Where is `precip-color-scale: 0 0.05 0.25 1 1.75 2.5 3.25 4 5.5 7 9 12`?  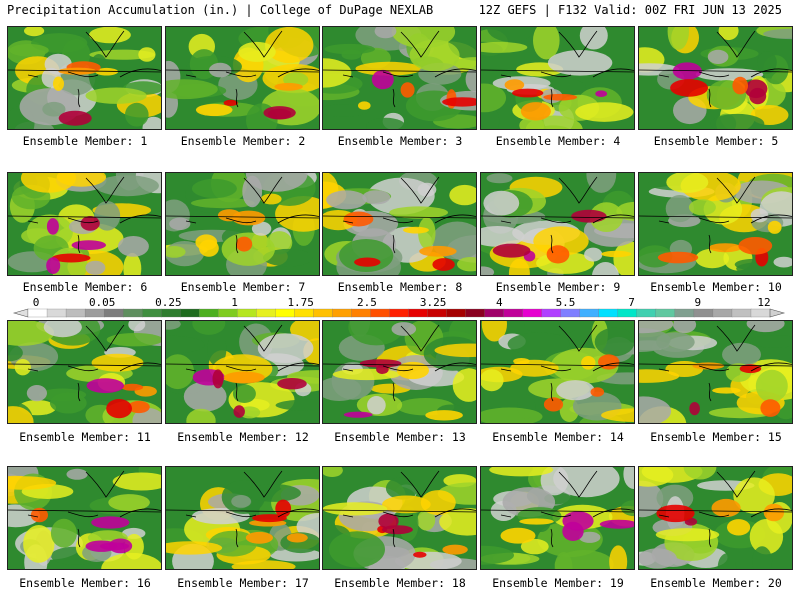 precip-color-scale: 0 0.05 0.25 1 1.75 2.5 3.25 4 5.5 7 9 12 is located at coordinates (399, 307).